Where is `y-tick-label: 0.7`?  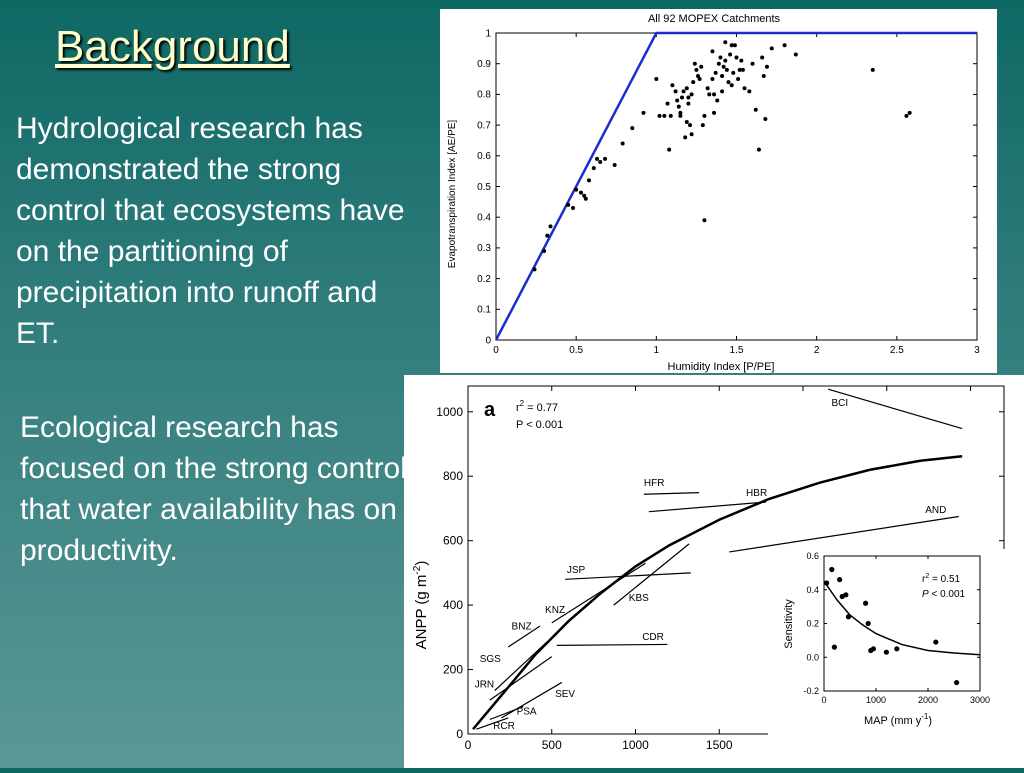
y-tick-label: 0.7 is located at coordinates (484, 125).